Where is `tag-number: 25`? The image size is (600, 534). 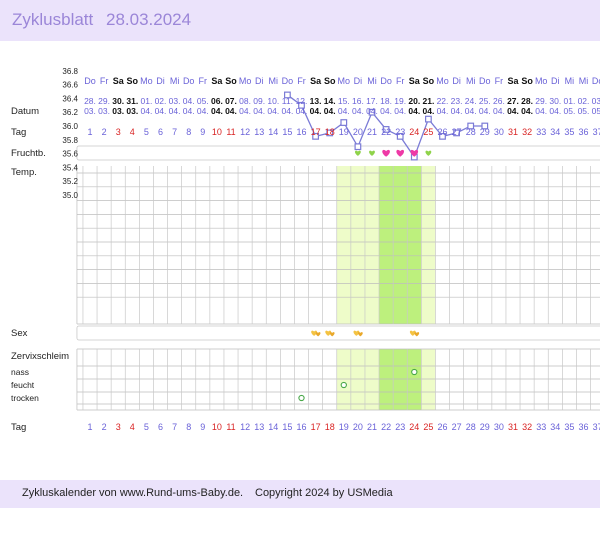
tag-number: 25 is located at coordinates (428, 132).